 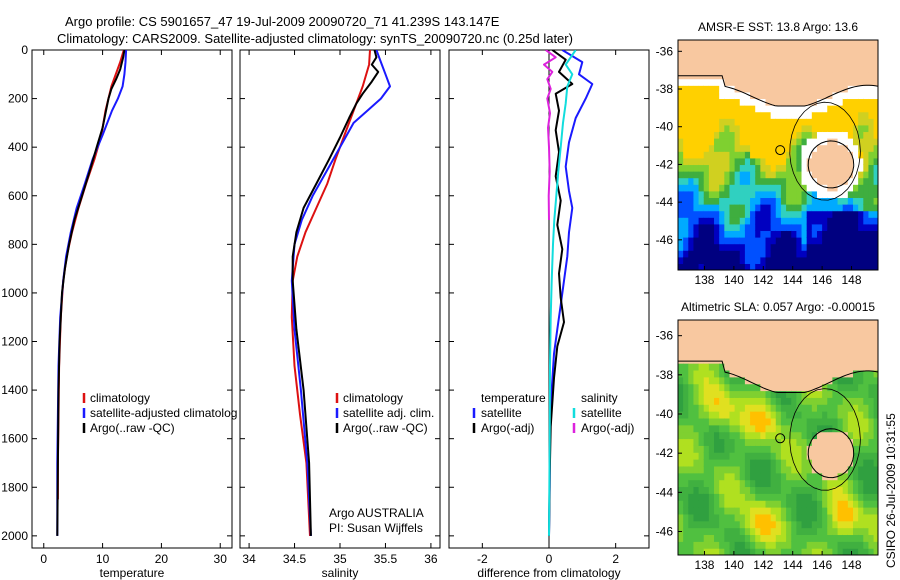 I want to click on x-tick-label: 30, so click(x=221, y=559).